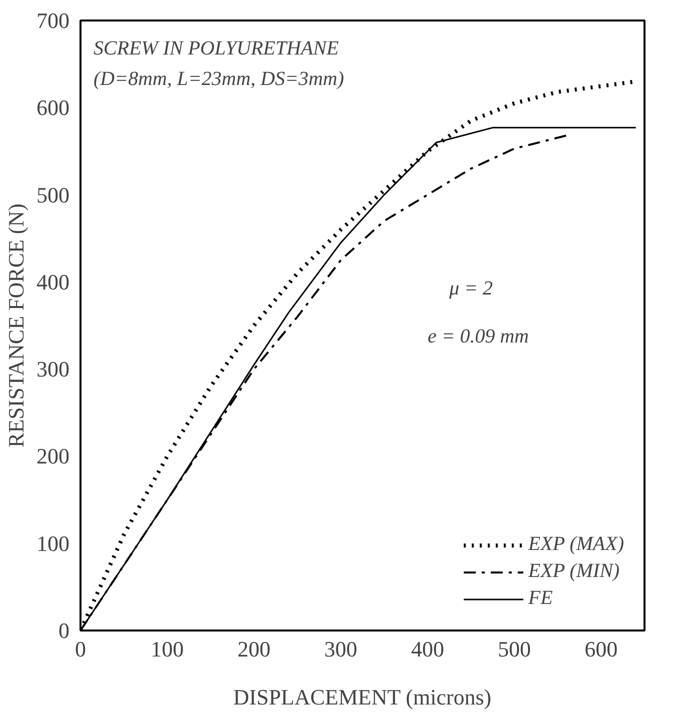 The height and width of the screenshot is (712, 674). Describe the element at coordinates (64, 630) in the screenshot. I see `y-tick-label: 0` at that location.